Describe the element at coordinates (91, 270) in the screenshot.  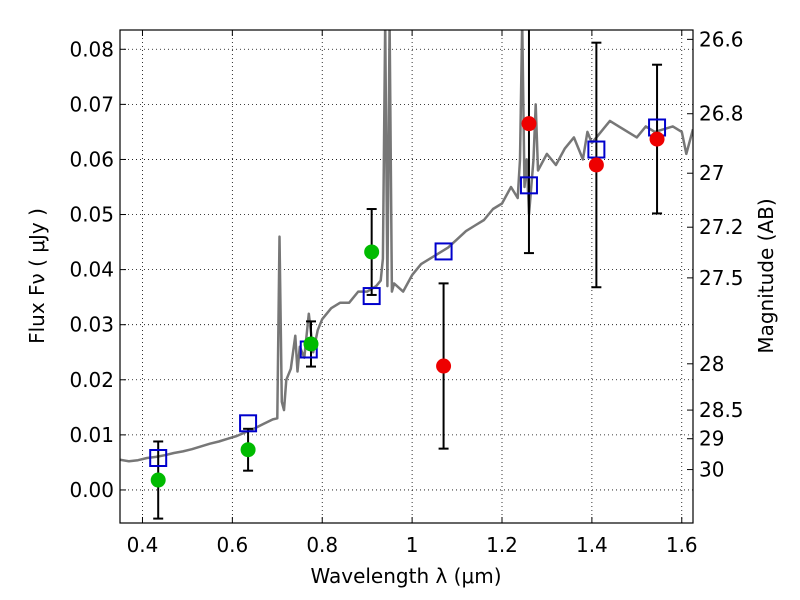
I see `y-tick-label: 0.04` at that location.